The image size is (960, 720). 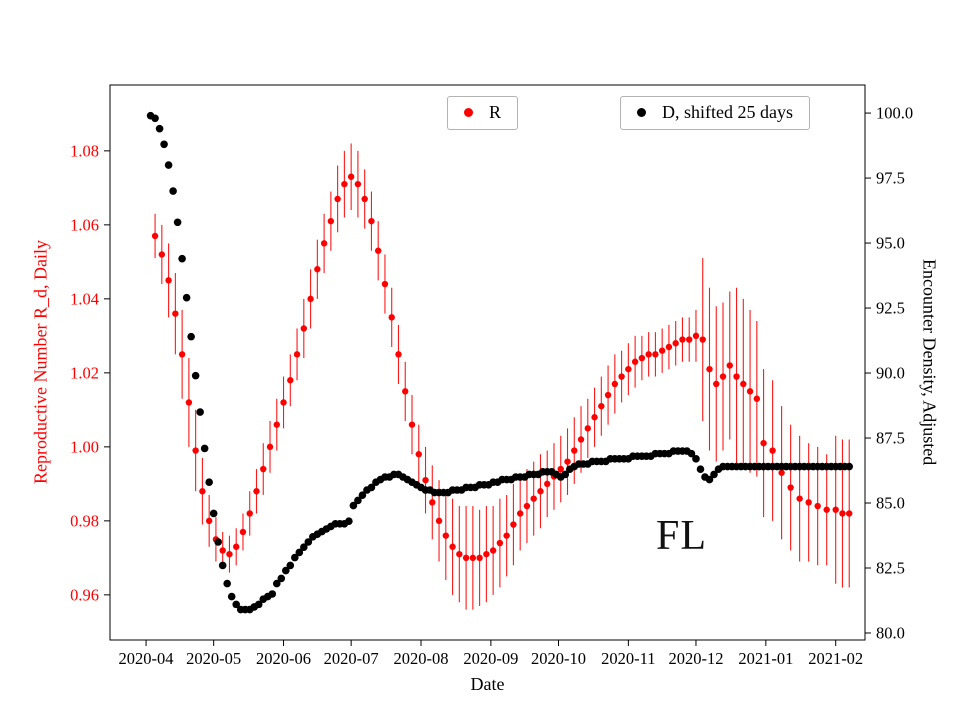 What do you see at coordinates (487, 684) in the screenshot?
I see `x-axis-title: Date` at bounding box center [487, 684].